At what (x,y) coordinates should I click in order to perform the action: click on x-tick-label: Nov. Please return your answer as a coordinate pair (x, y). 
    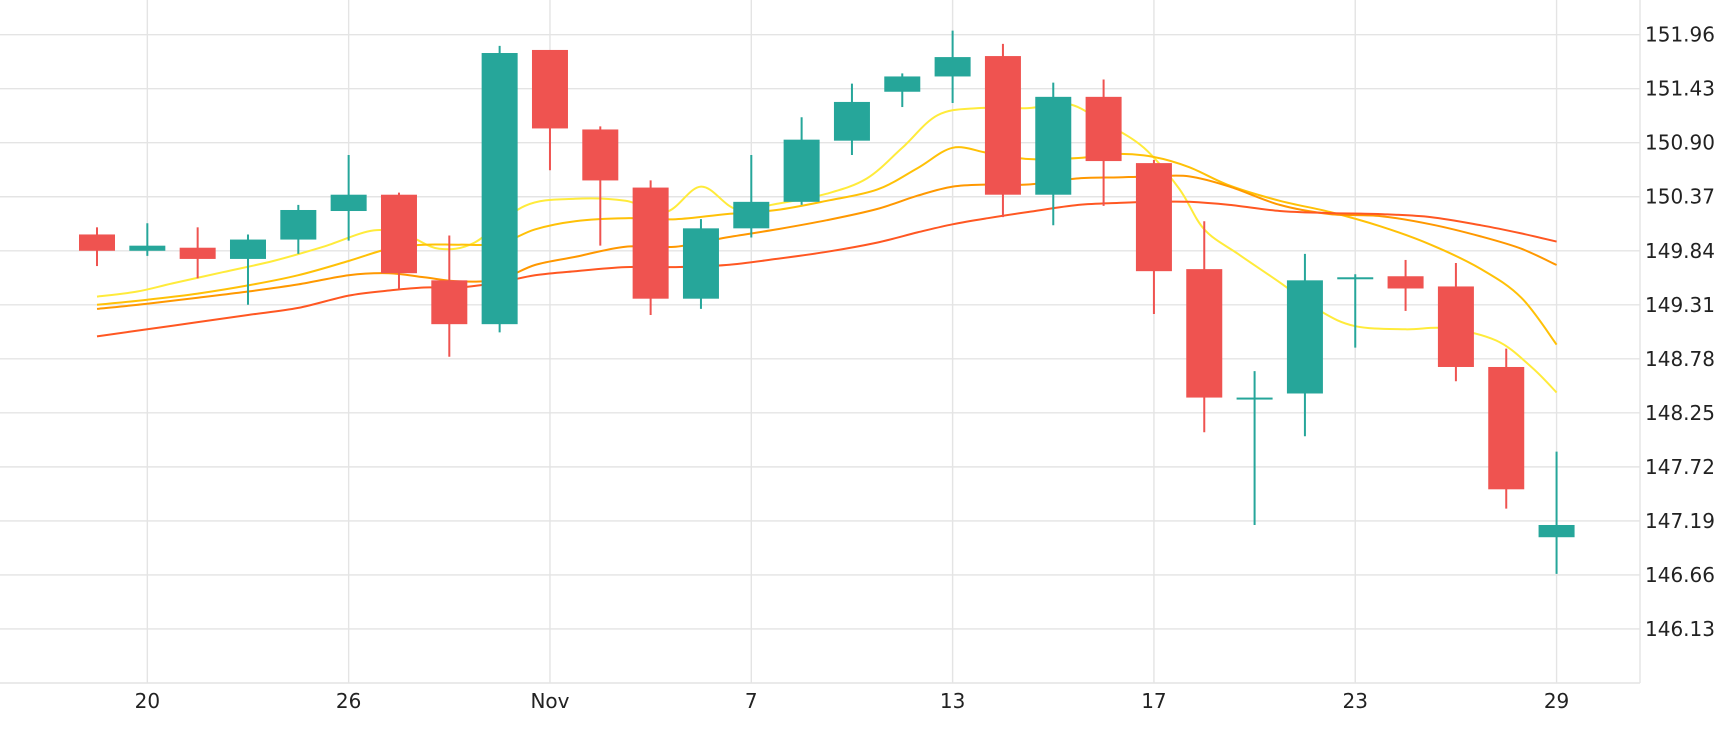
    Looking at the image, I should click on (549, 701).